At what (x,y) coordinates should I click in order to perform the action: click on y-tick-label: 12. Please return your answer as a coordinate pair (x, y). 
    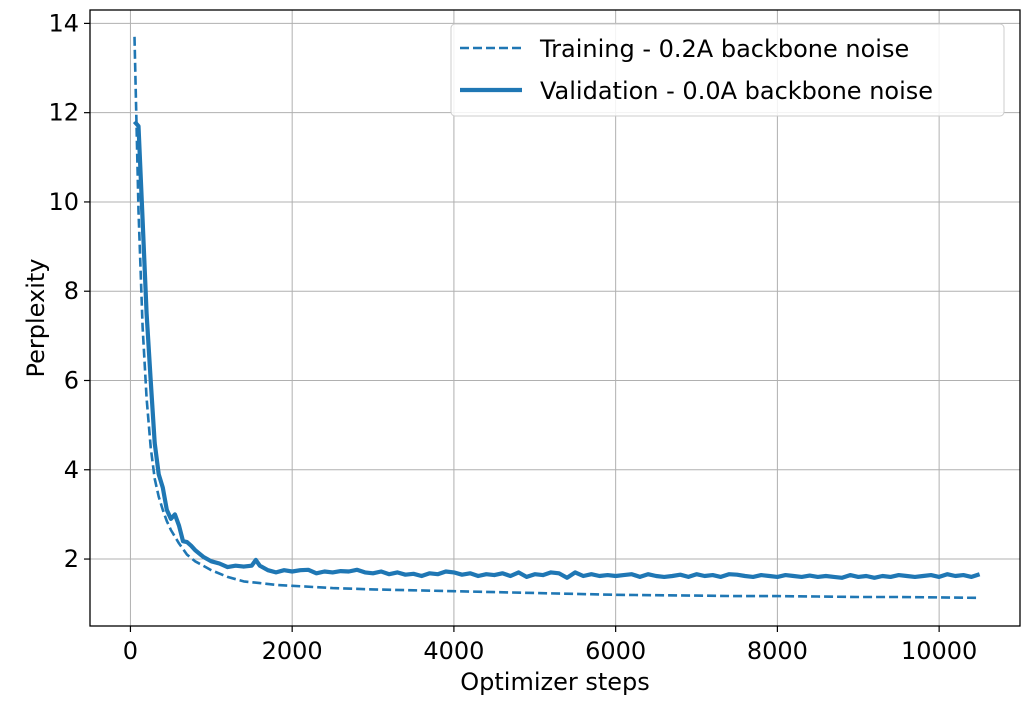
    Looking at the image, I should click on (63, 113).